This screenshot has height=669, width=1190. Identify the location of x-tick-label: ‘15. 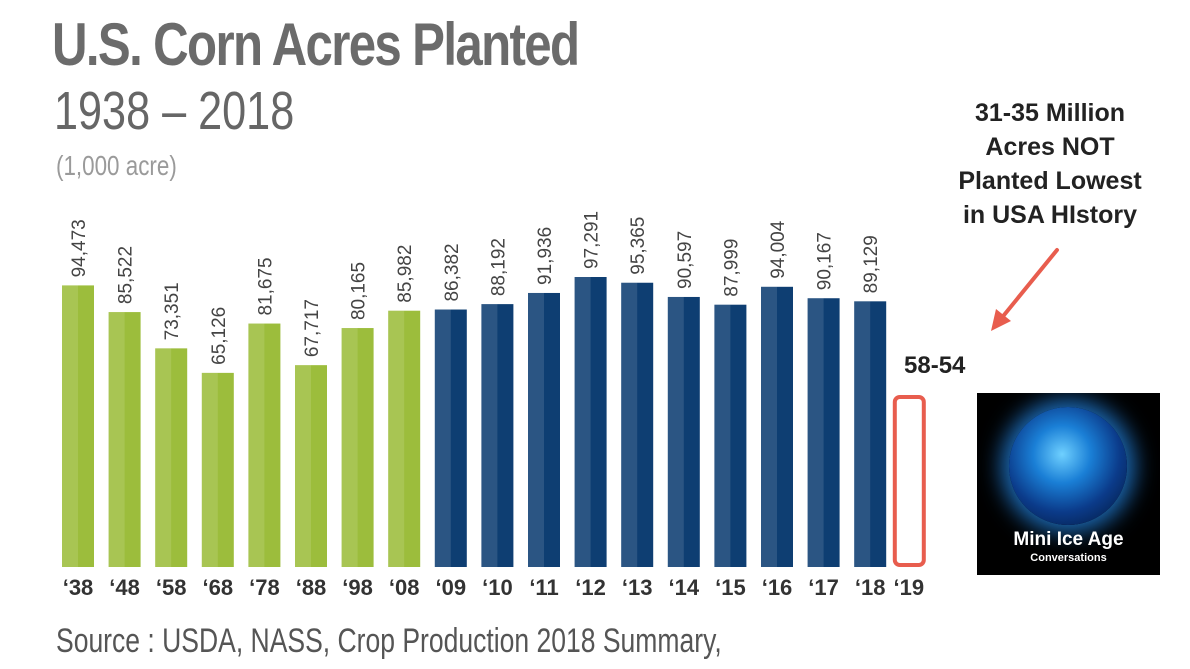
(730, 587).